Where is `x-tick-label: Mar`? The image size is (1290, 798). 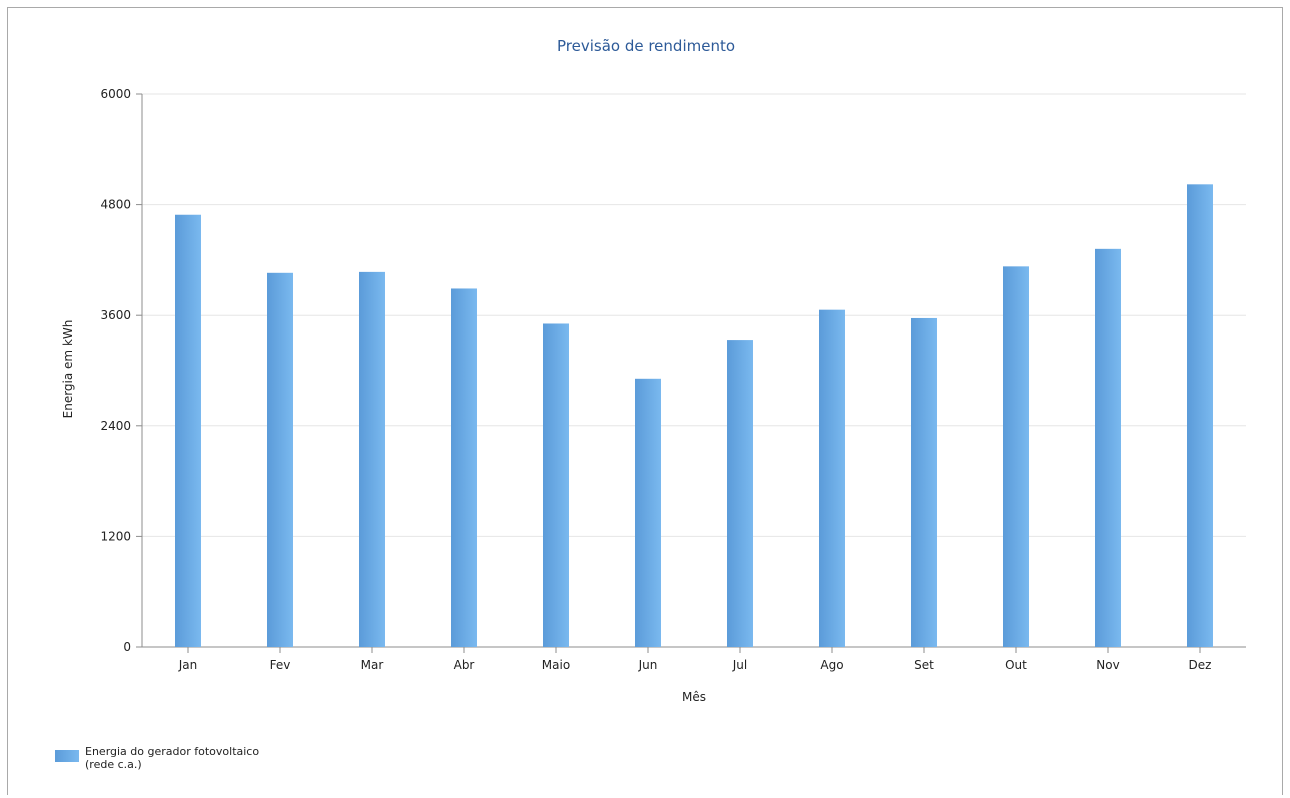 x-tick-label: Mar is located at coordinates (372, 665).